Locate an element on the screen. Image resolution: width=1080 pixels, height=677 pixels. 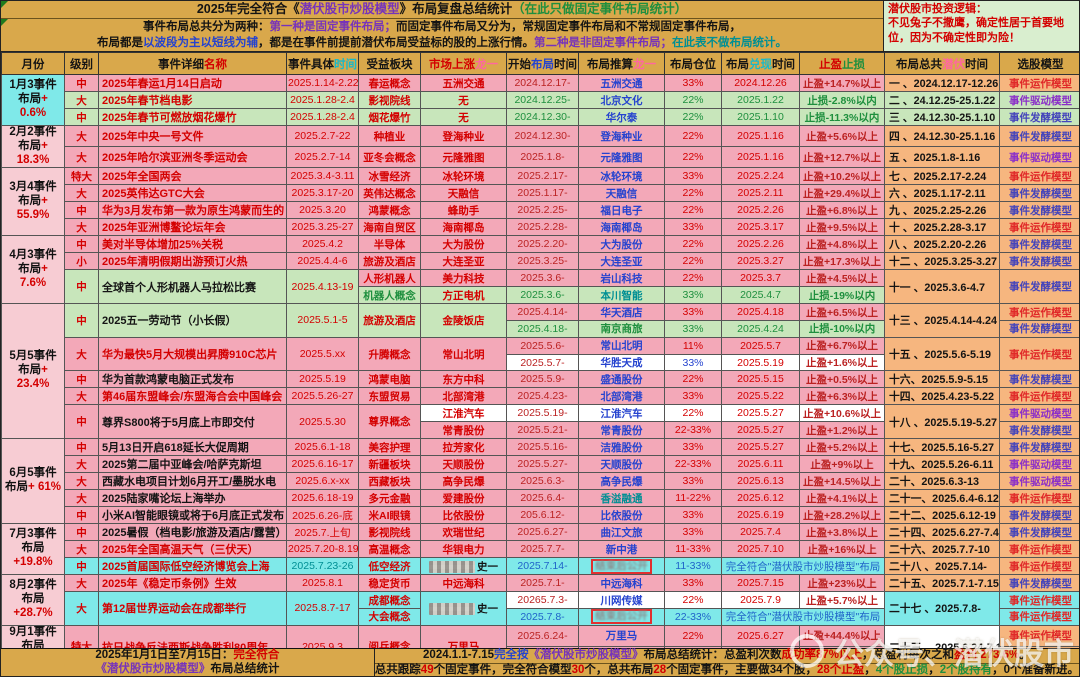
grid-cell: 止盈+6.7%以上 is located at coordinates (842, 345).